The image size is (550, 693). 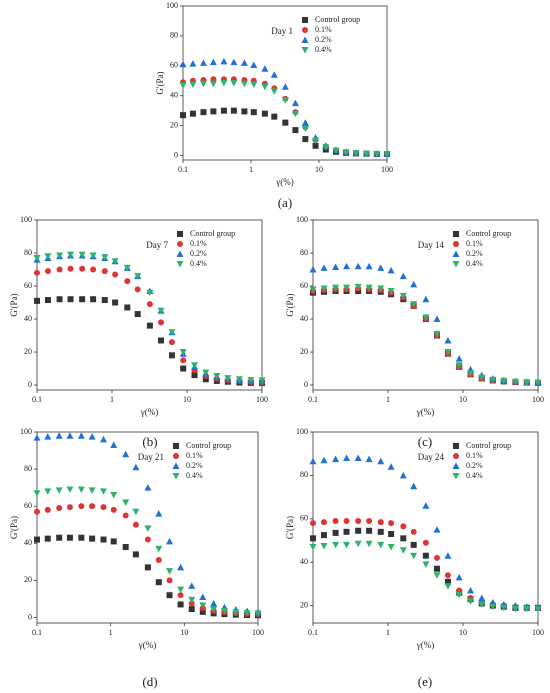 What do you see at coordinates (474, 465) in the screenshot?
I see `legend-label: 0.2%` at bounding box center [474, 465].